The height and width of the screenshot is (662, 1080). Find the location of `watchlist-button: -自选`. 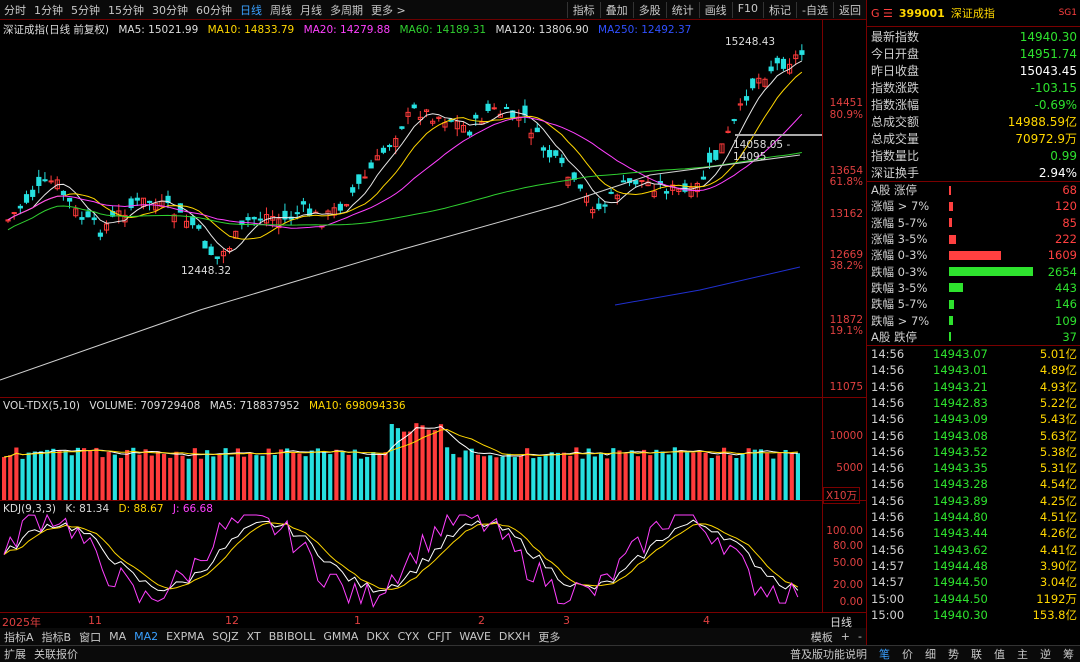

watchlist-button: -自选 is located at coordinates (814, 9).